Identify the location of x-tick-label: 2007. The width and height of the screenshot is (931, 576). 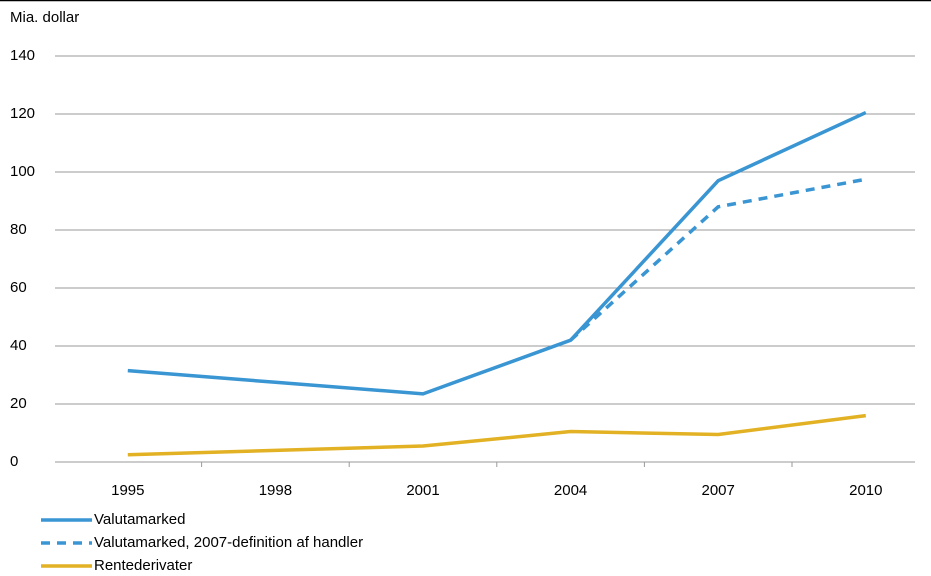
(718, 490).